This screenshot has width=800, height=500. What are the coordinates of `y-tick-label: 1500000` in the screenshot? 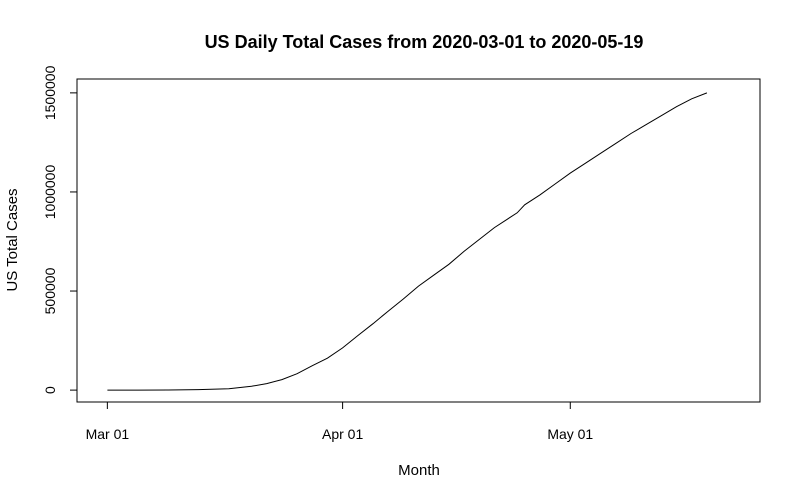 It's located at (50, 92).